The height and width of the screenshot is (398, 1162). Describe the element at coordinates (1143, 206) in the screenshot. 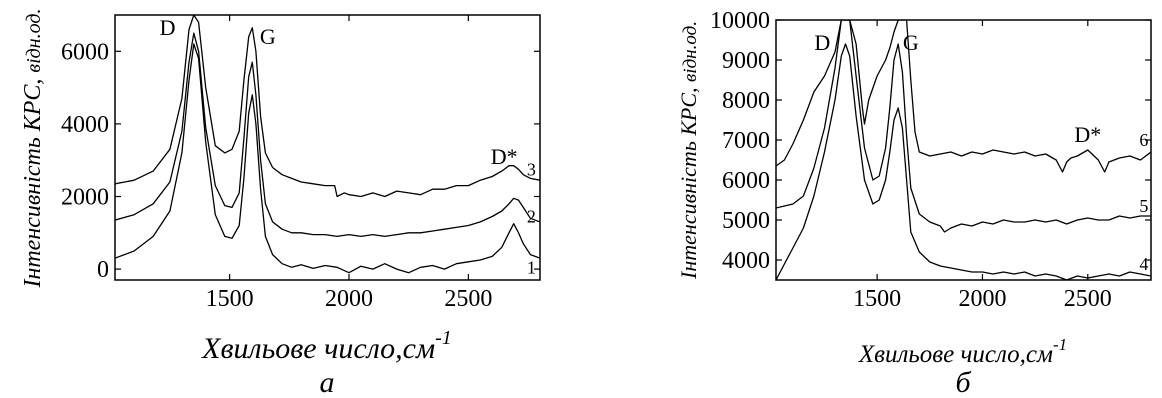

I see `panel-b-series-label-5: 5` at that location.